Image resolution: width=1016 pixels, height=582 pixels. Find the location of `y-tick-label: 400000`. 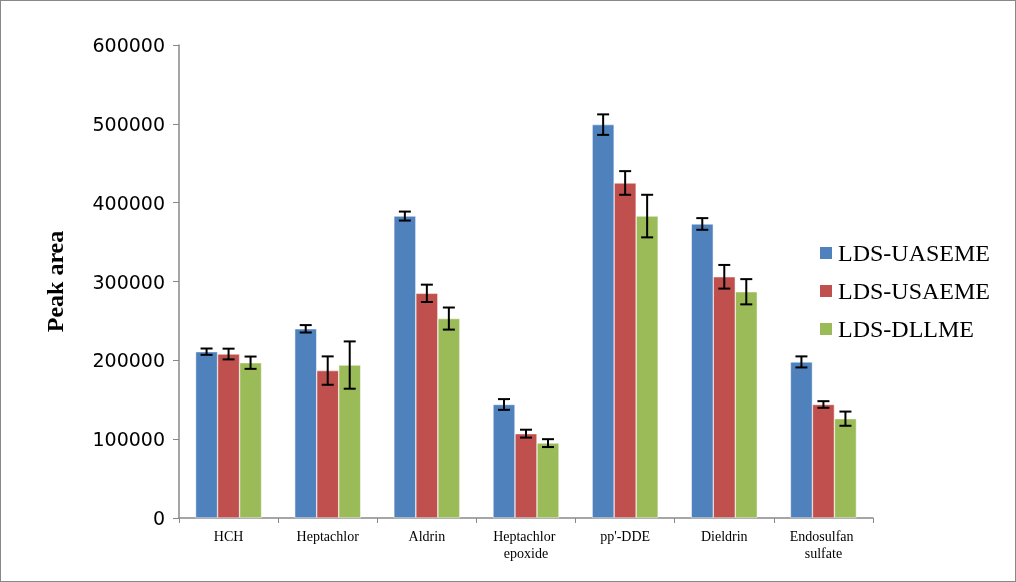

y-tick-label: 400000 is located at coordinates (128, 202).